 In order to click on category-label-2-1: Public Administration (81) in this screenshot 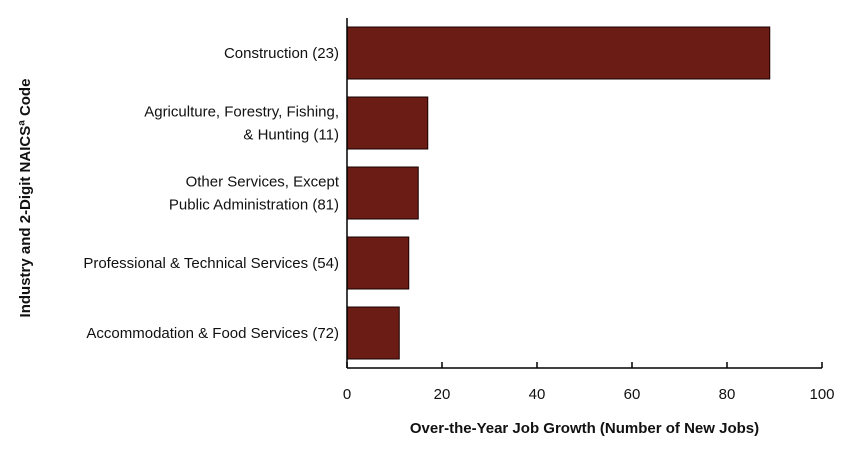, I will do `click(254, 205)`.